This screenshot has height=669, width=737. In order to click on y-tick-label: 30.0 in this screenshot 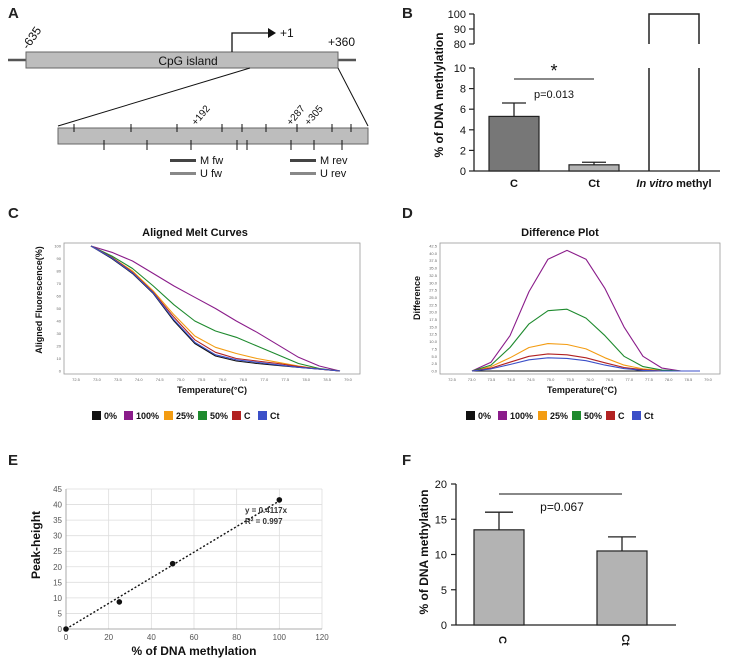, I will do `click(433, 282)`.